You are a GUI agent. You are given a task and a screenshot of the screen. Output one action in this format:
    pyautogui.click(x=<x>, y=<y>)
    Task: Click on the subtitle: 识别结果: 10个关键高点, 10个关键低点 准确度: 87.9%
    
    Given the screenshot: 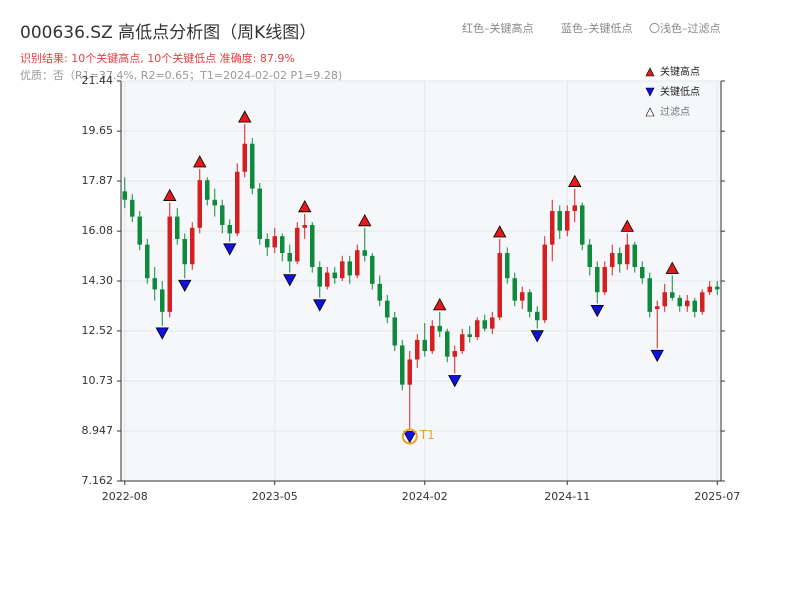 What is the action you would take?
    pyautogui.click(x=157, y=58)
    